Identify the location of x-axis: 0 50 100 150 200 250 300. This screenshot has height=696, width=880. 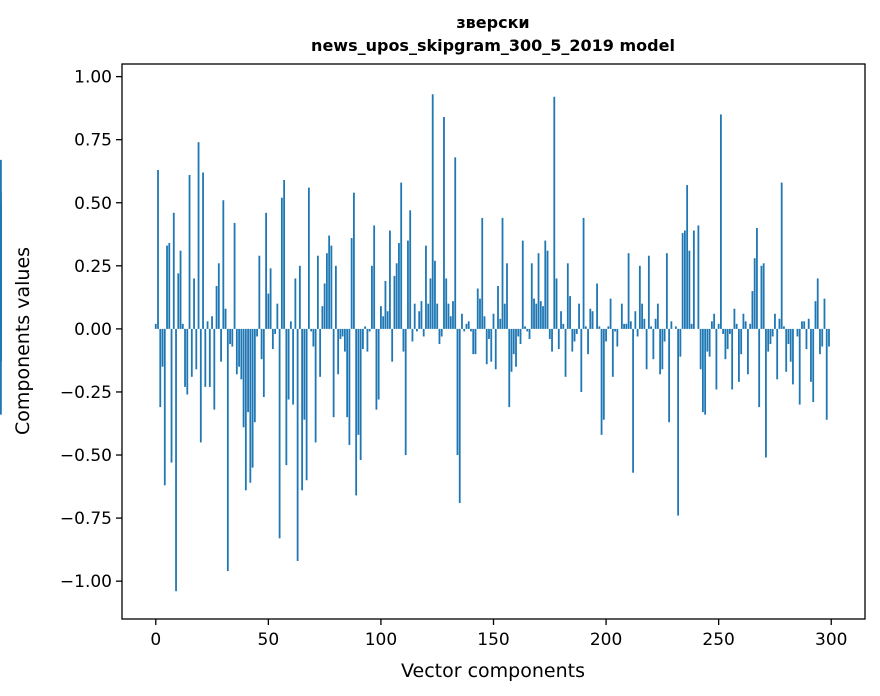
(498, 634).